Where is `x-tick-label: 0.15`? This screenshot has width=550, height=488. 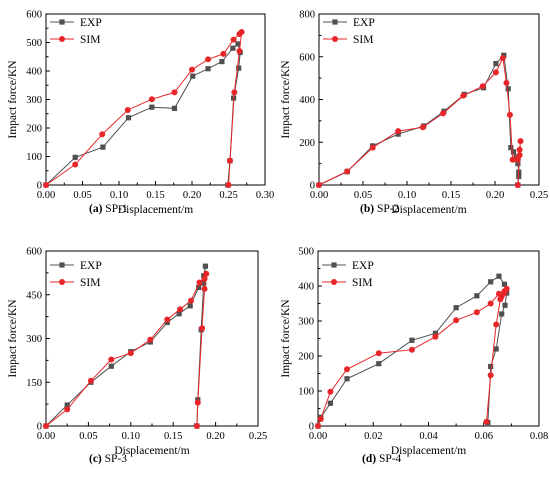
x-tick-label: 0.15 is located at coordinates (451, 195).